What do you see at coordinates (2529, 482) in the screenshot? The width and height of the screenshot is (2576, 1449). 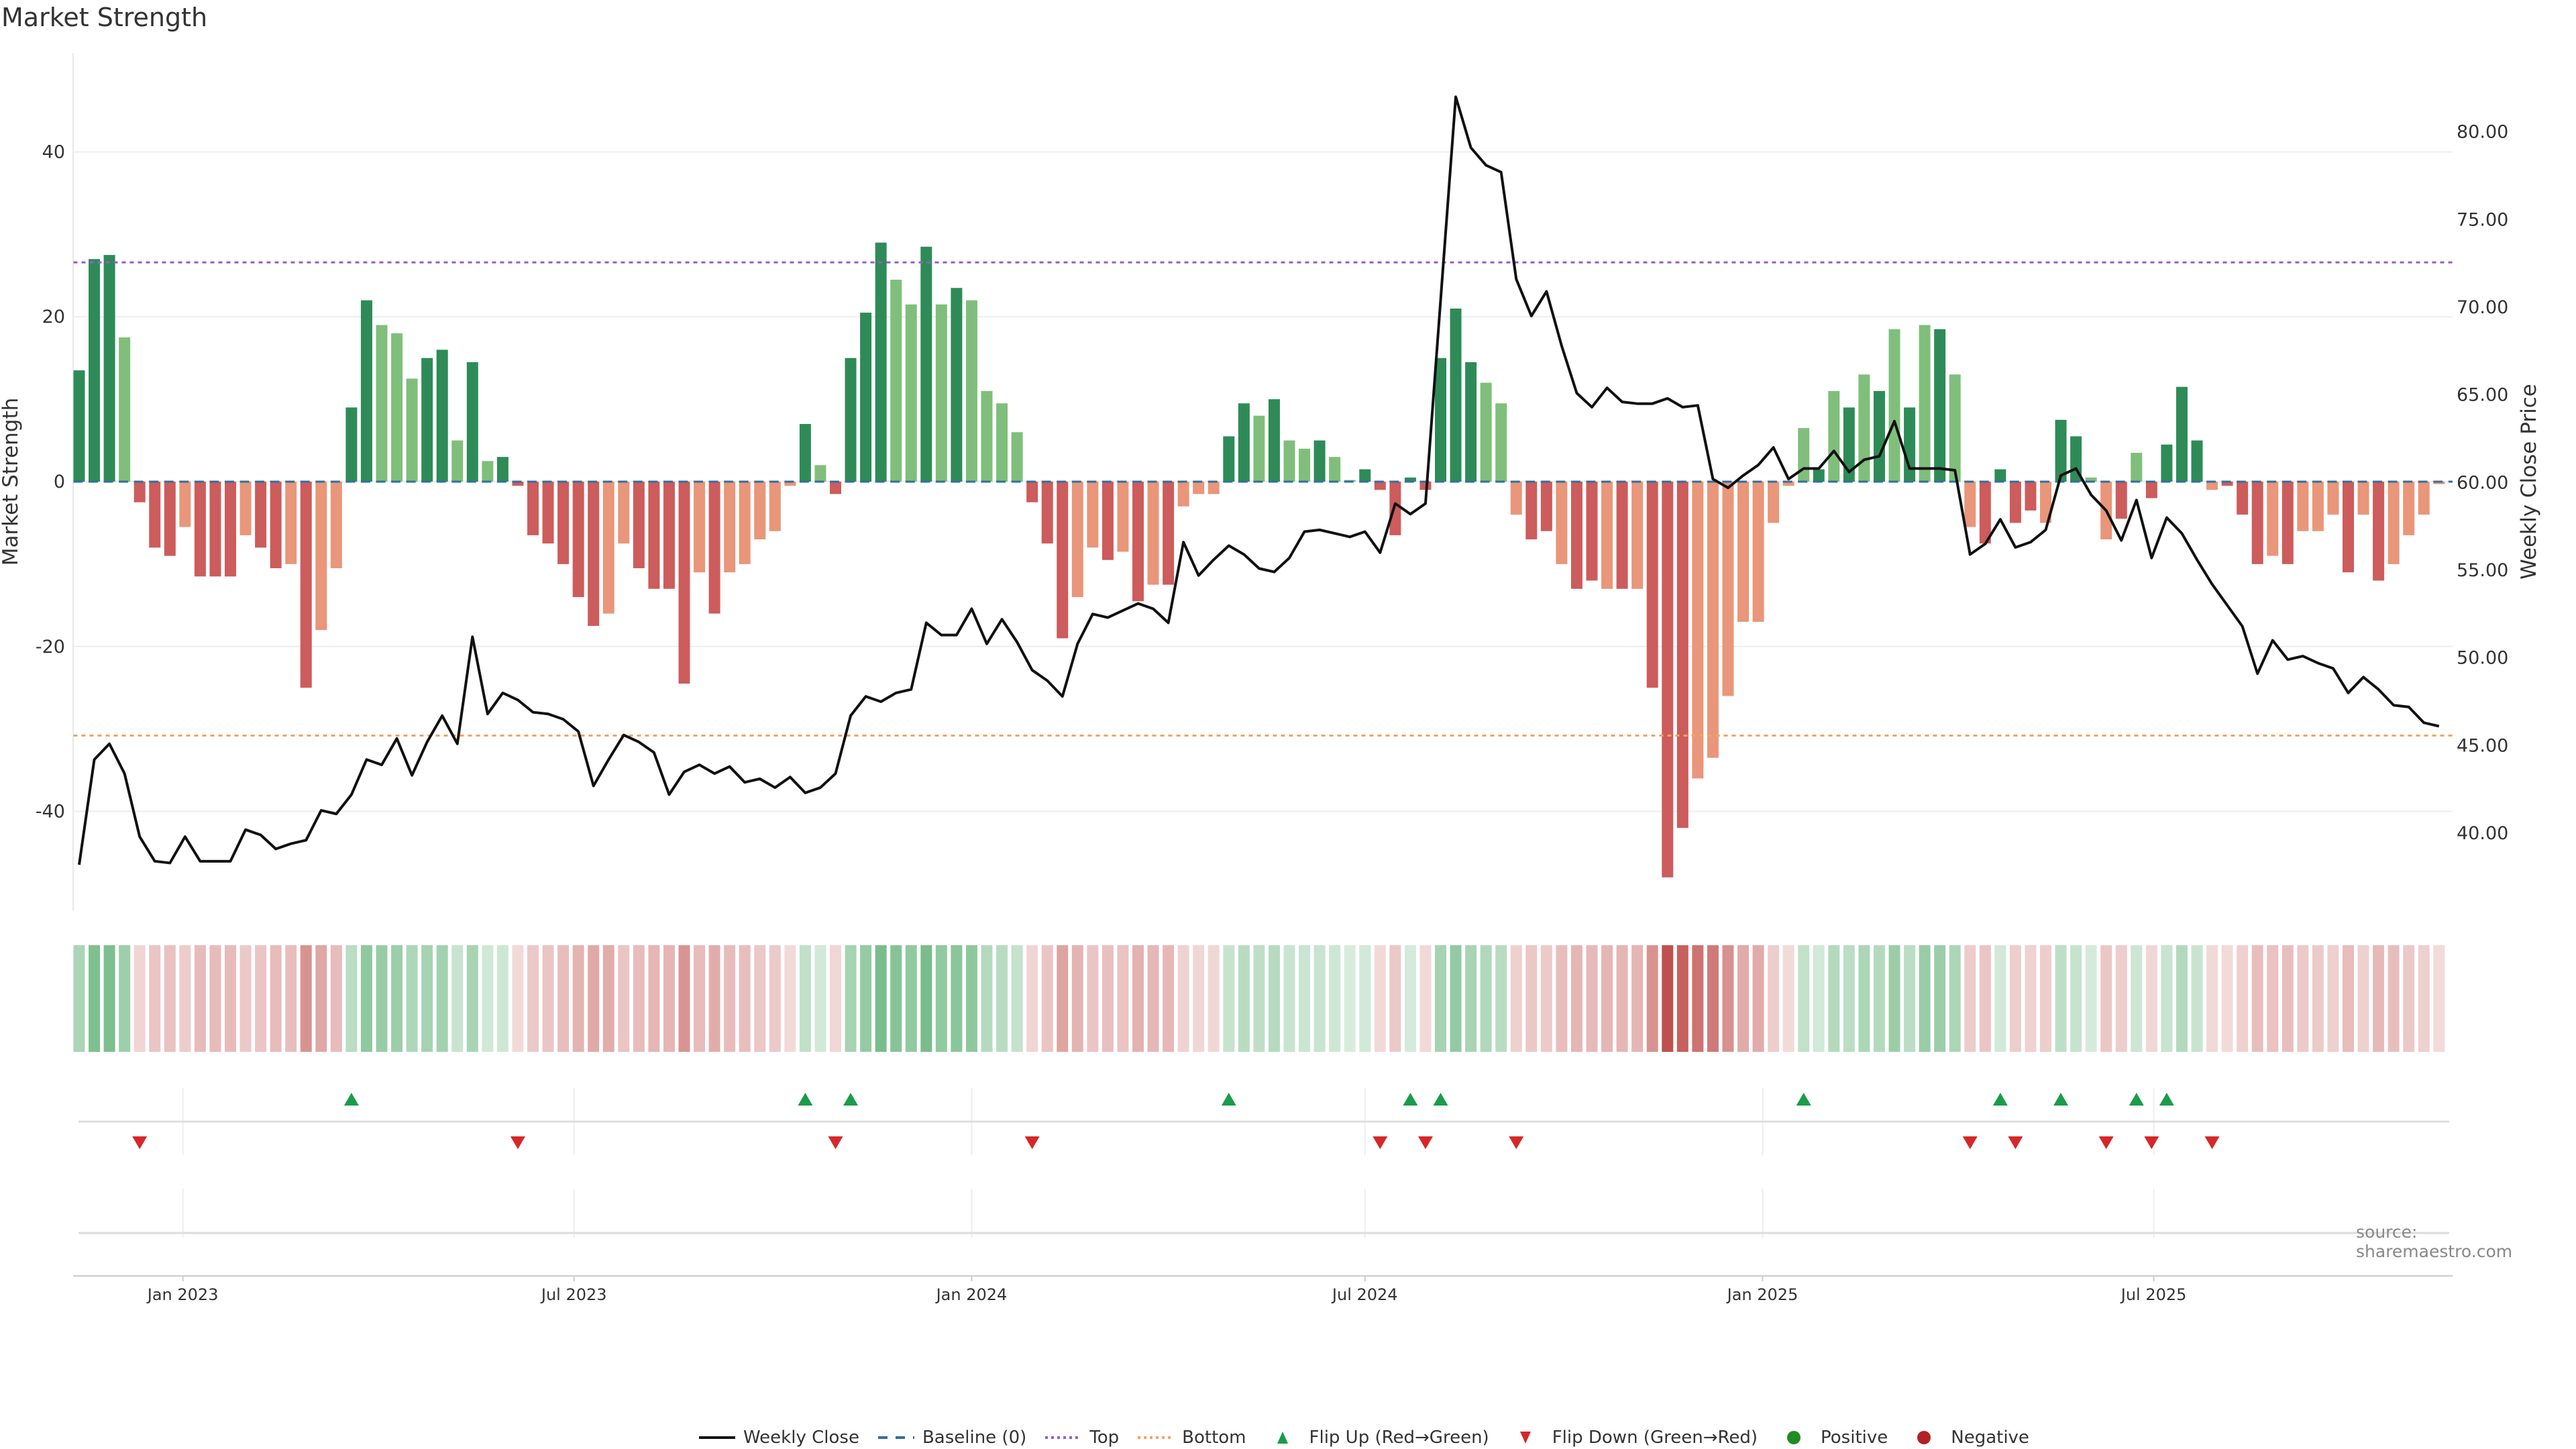 I see `y2-axis-title: Weekly Close Price` at bounding box center [2529, 482].